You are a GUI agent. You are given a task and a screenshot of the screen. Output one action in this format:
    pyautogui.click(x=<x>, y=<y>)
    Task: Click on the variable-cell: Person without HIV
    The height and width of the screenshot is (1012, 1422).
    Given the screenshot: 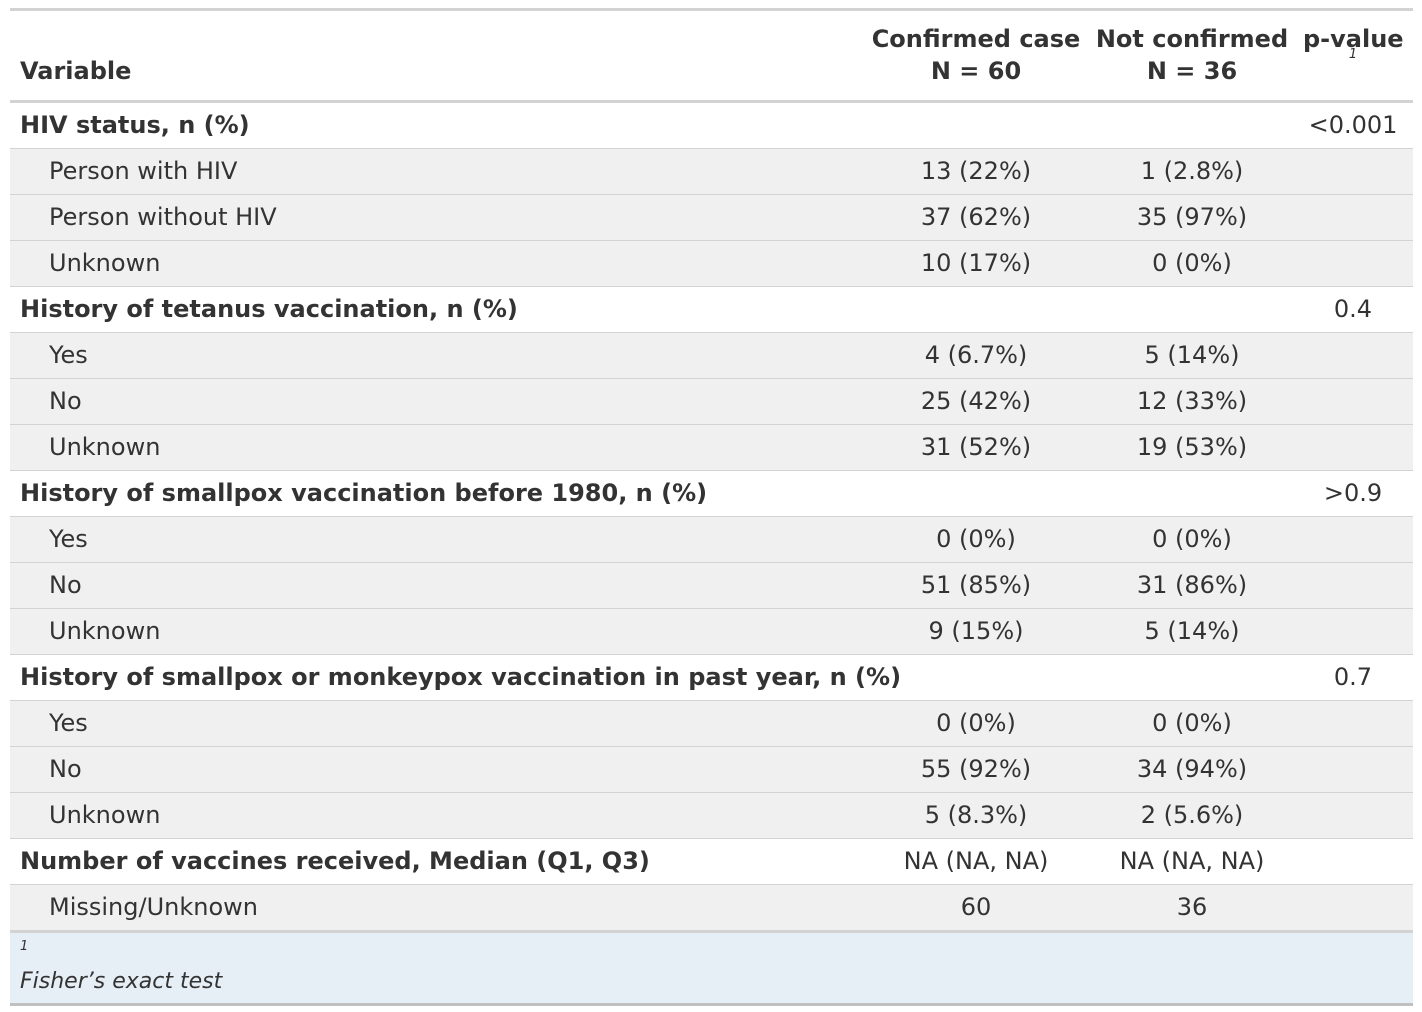 What is the action you would take?
    pyautogui.click(x=163, y=217)
    